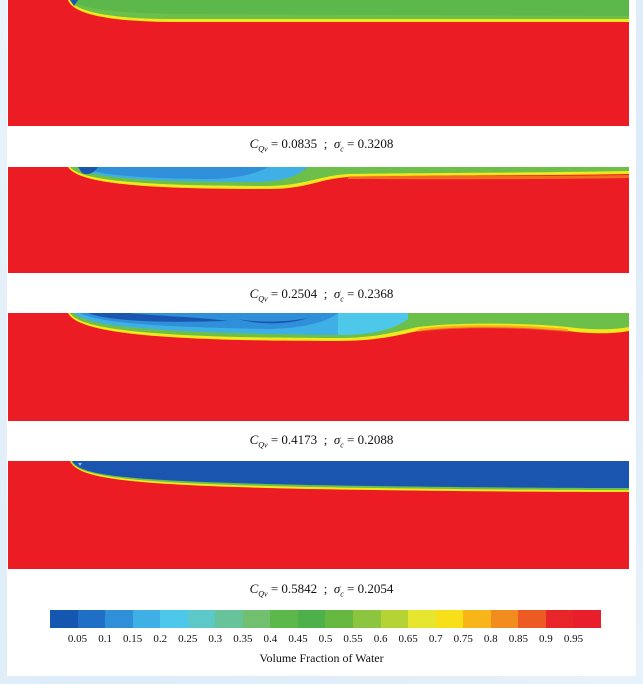  I want to click on colorbar-tick-label: 0.2, so click(160, 639).